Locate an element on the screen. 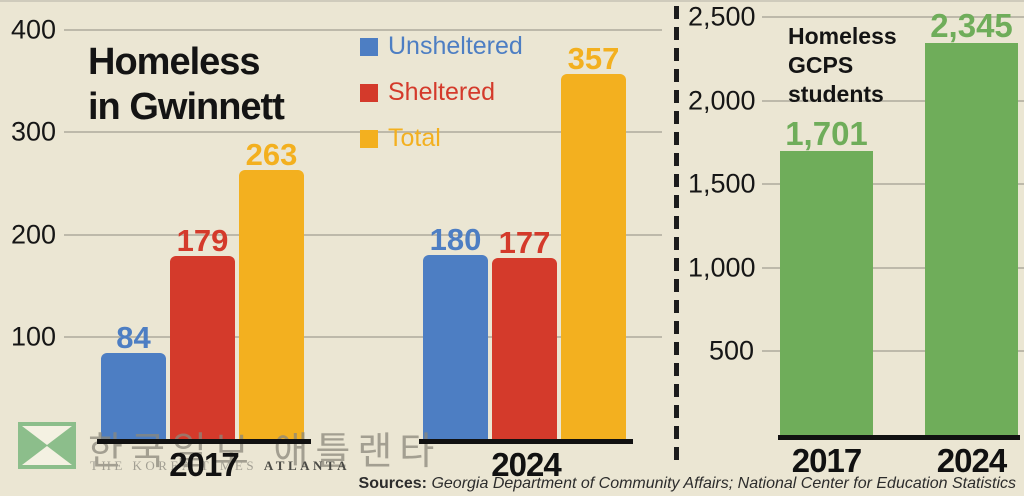 The height and width of the screenshot is (496, 1024). bar-sheltered-2024 is located at coordinates (524, 348).